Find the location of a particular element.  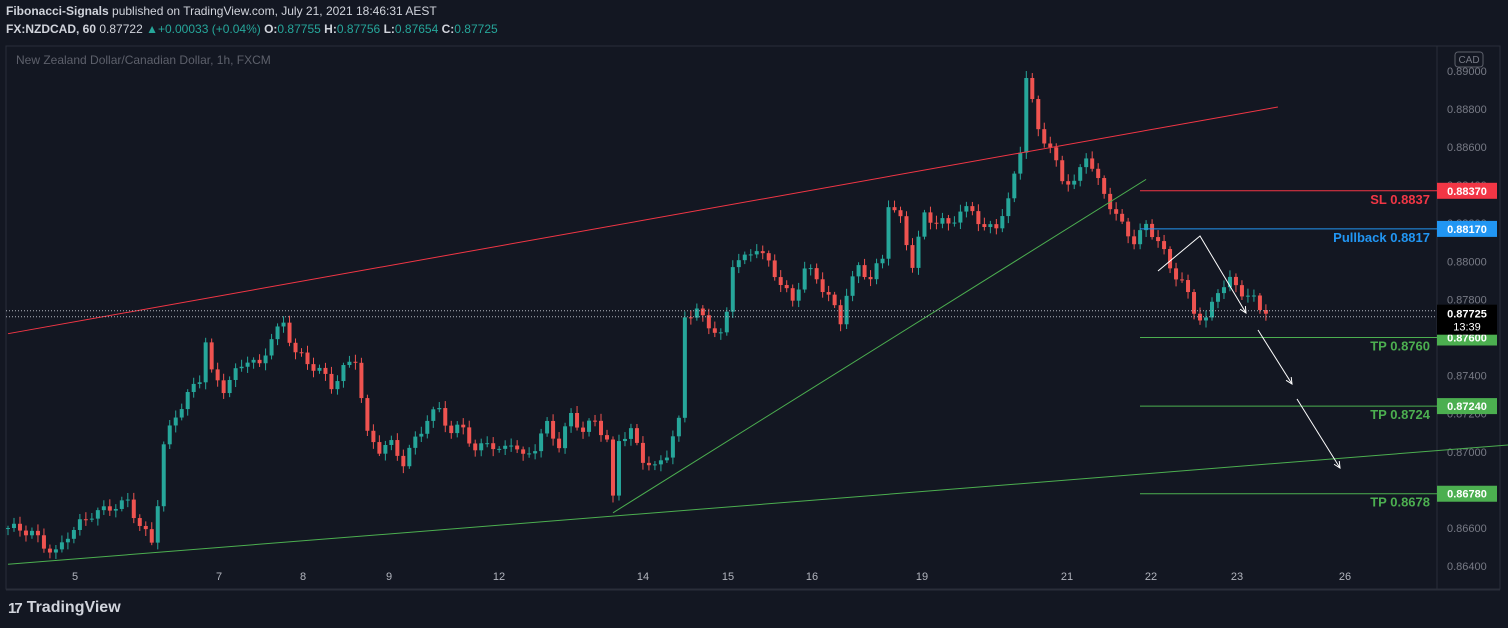

level-badge-pullback is located at coordinates (1467, 228).